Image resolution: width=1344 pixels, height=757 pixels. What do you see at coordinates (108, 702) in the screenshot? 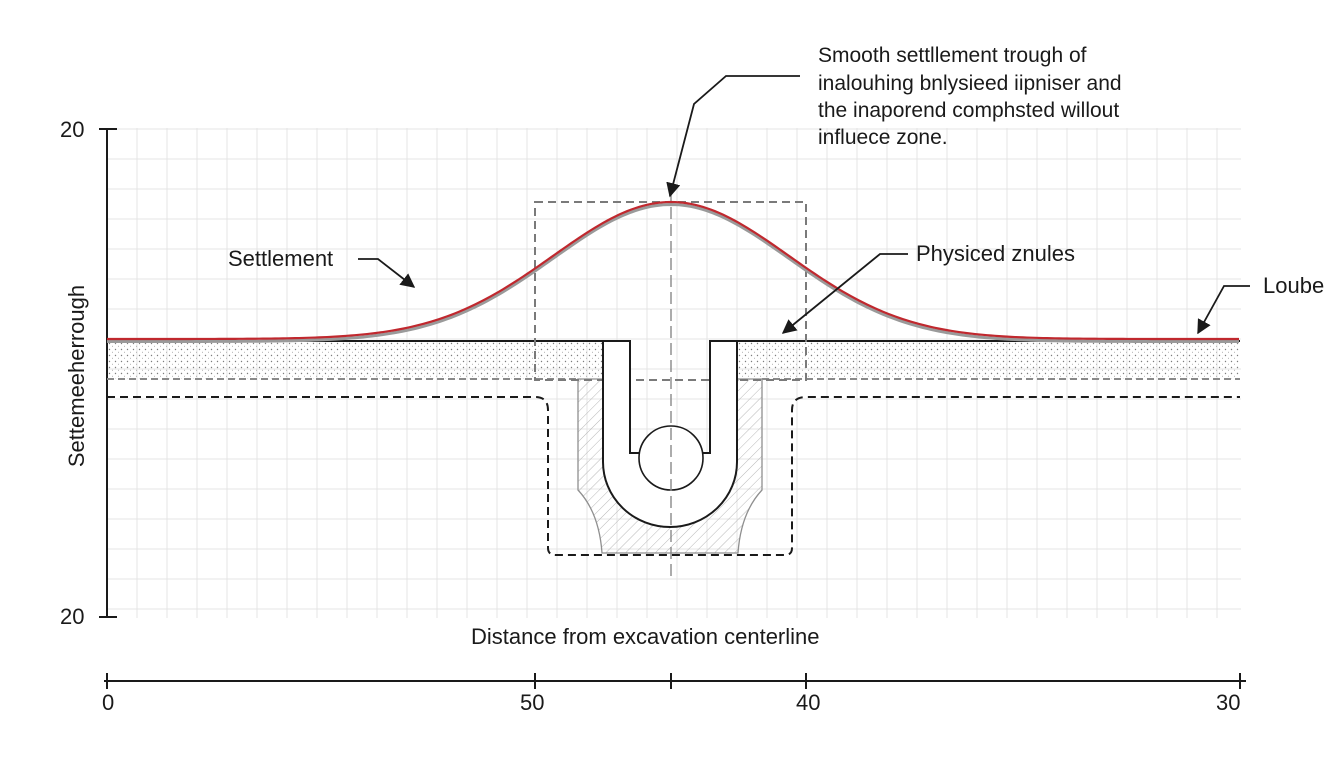
I see `x-tick-label: 0` at bounding box center [108, 702].